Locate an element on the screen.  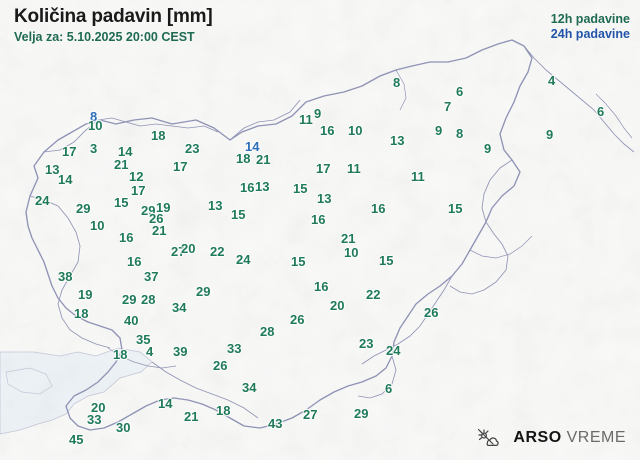
station-value: 22 is located at coordinates (373, 294).